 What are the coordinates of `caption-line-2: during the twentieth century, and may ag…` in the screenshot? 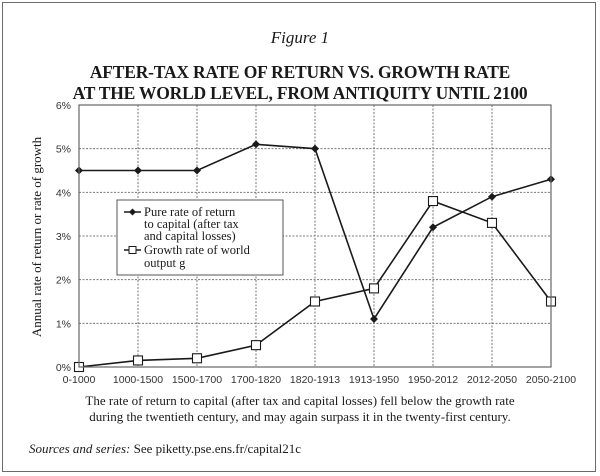 It's located at (300, 416).